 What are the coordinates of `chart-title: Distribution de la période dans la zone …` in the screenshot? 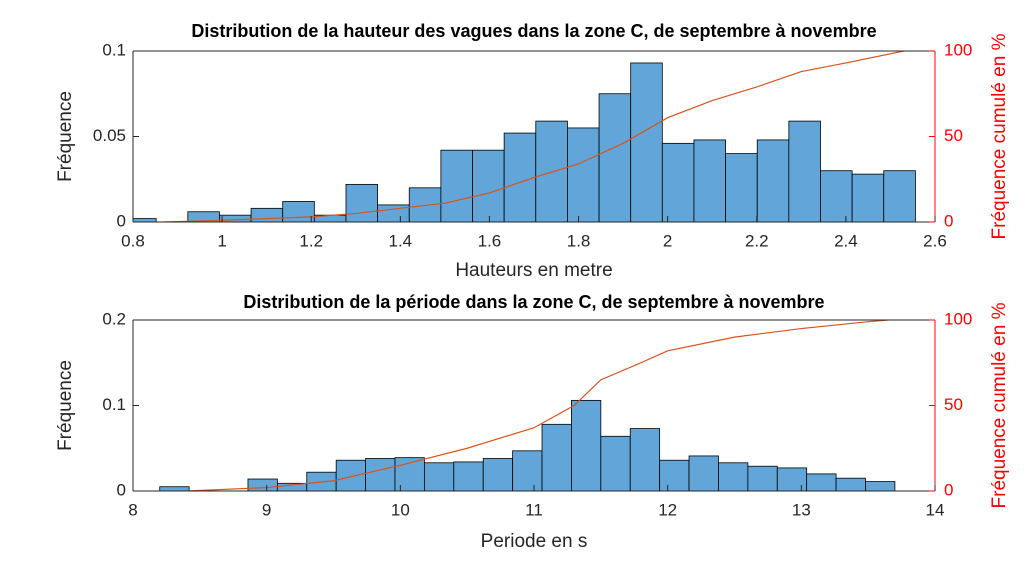 It's located at (533, 302).